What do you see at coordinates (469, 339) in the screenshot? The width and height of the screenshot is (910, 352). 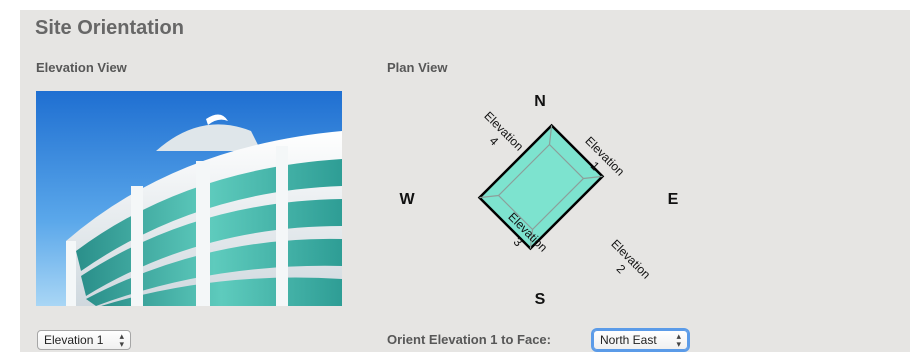 I see `orient-label: Orient Elevation 1 to Face:` at bounding box center [469, 339].